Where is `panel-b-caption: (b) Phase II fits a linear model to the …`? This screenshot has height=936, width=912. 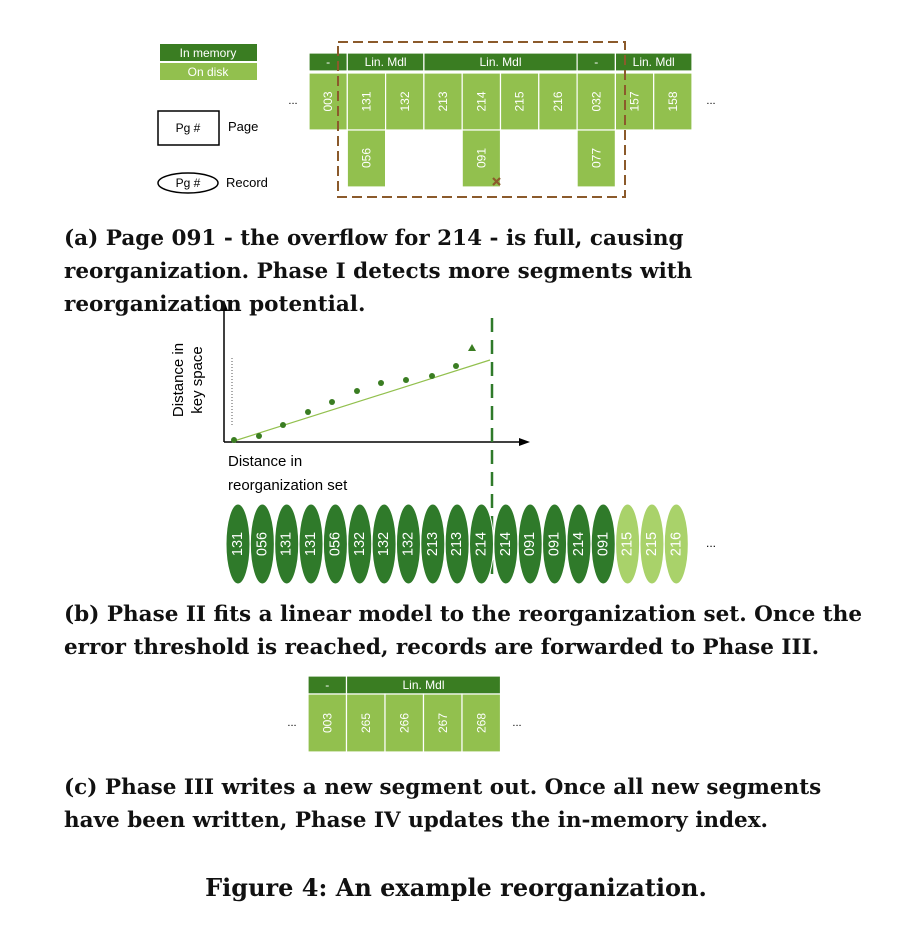
panel-b-caption: (b) Phase II fits a linear model to the … is located at coordinates (463, 631).